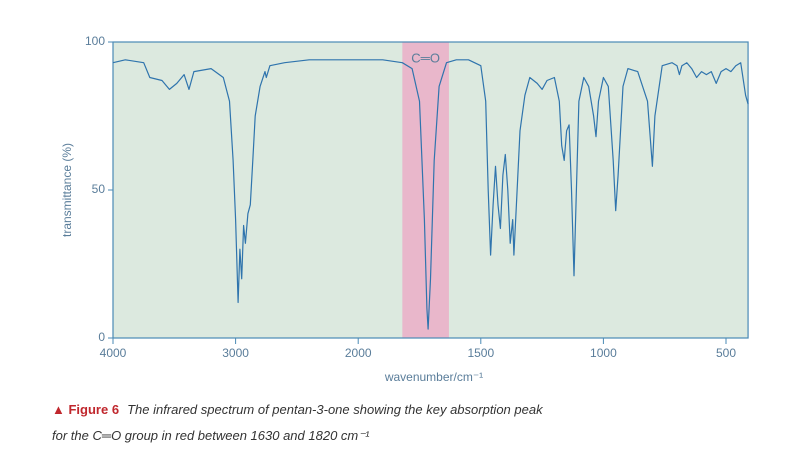 Image resolution: width=801 pixels, height=470 pixels. What do you see at coordinates (95, 41) in the screenshot?
I see `y-tick-label: 100` at bounding box center [95, 41].